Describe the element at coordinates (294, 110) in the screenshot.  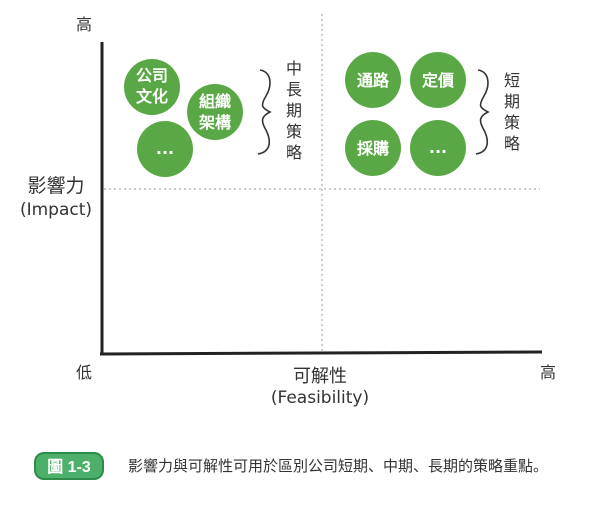
I see `left-bracket-label-char: 期` at that location.